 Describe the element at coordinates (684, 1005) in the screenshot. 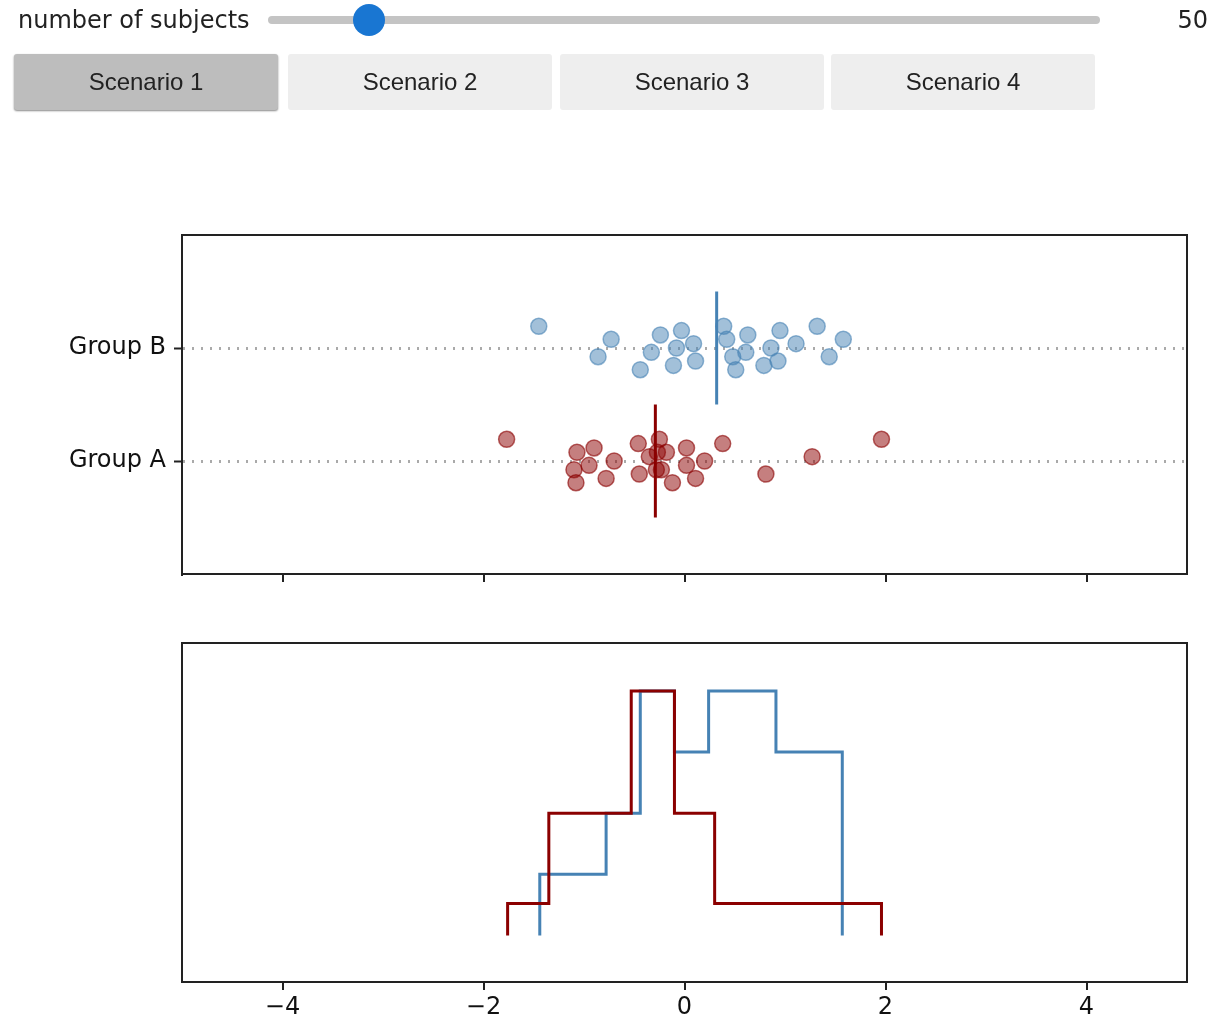

I see `x-tick-label: 0` at that location.